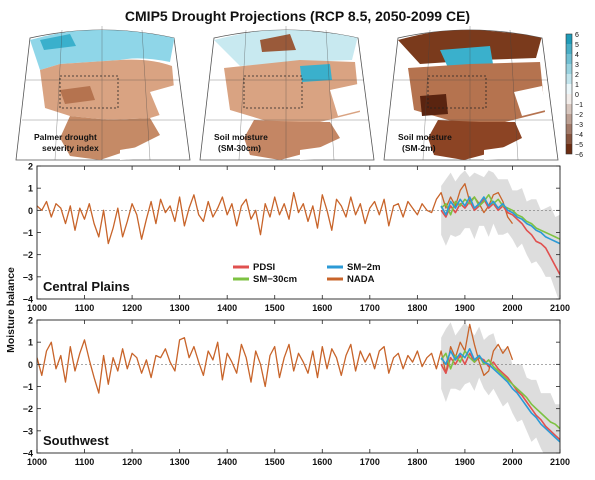 Image resolution: width=595 pixels, height=480 pixels. What do you see at coordinates (11, 310) in the screenshot?
I see `y-axis-label: Moisture balance` at bounding box center [11, 310].